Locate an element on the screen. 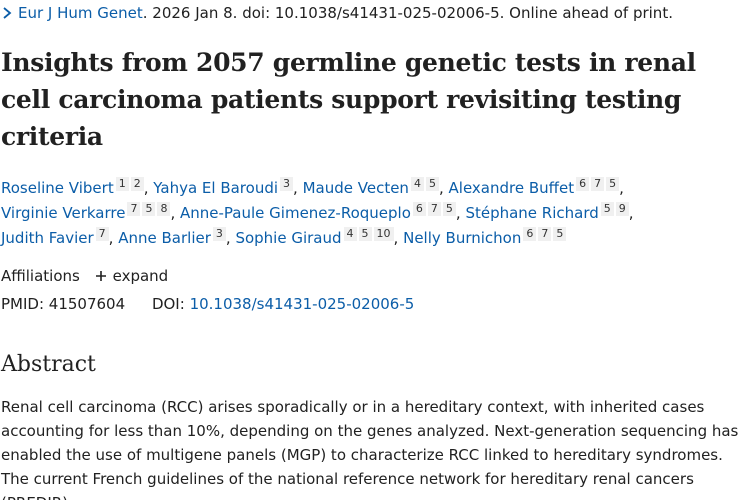  author-name-link: Nelly Burnichon is located at coordinates (462, 238).